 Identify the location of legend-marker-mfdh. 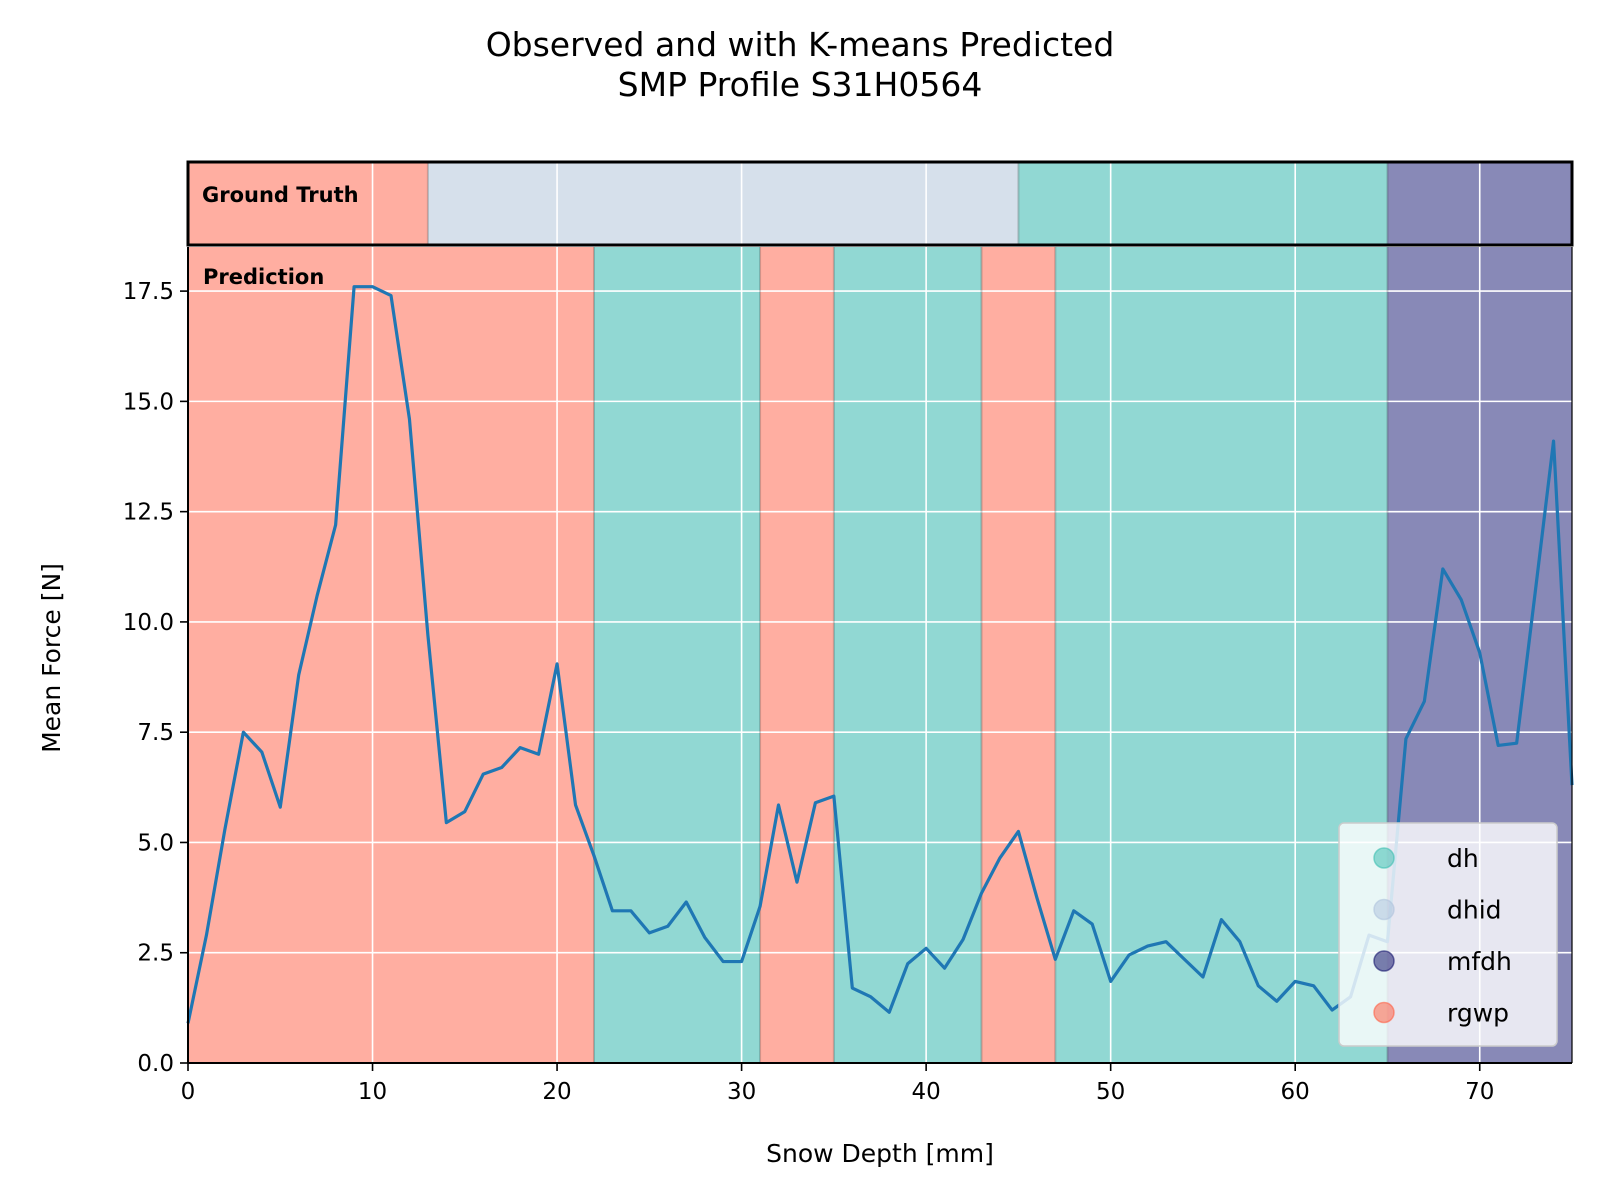
(1384, 961).